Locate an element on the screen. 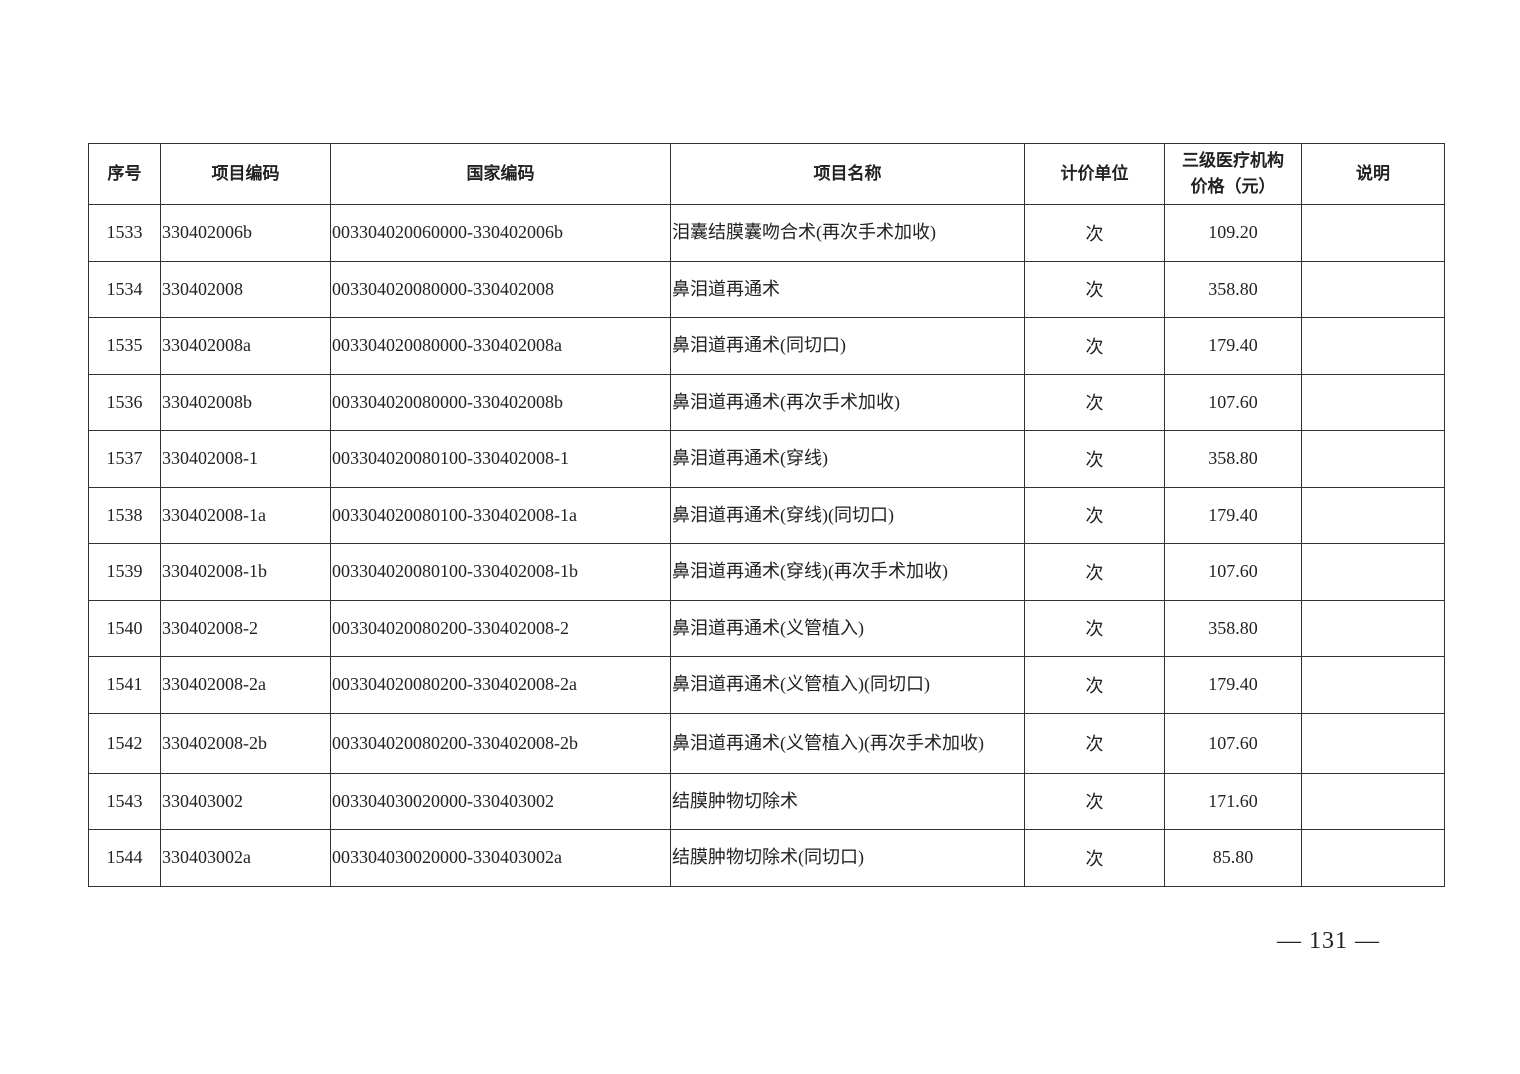 The width and height of the screenshot is (1520, 1074). cell-name: 结膜肿物切除术(同切口) is located at coordinates (847, 858).